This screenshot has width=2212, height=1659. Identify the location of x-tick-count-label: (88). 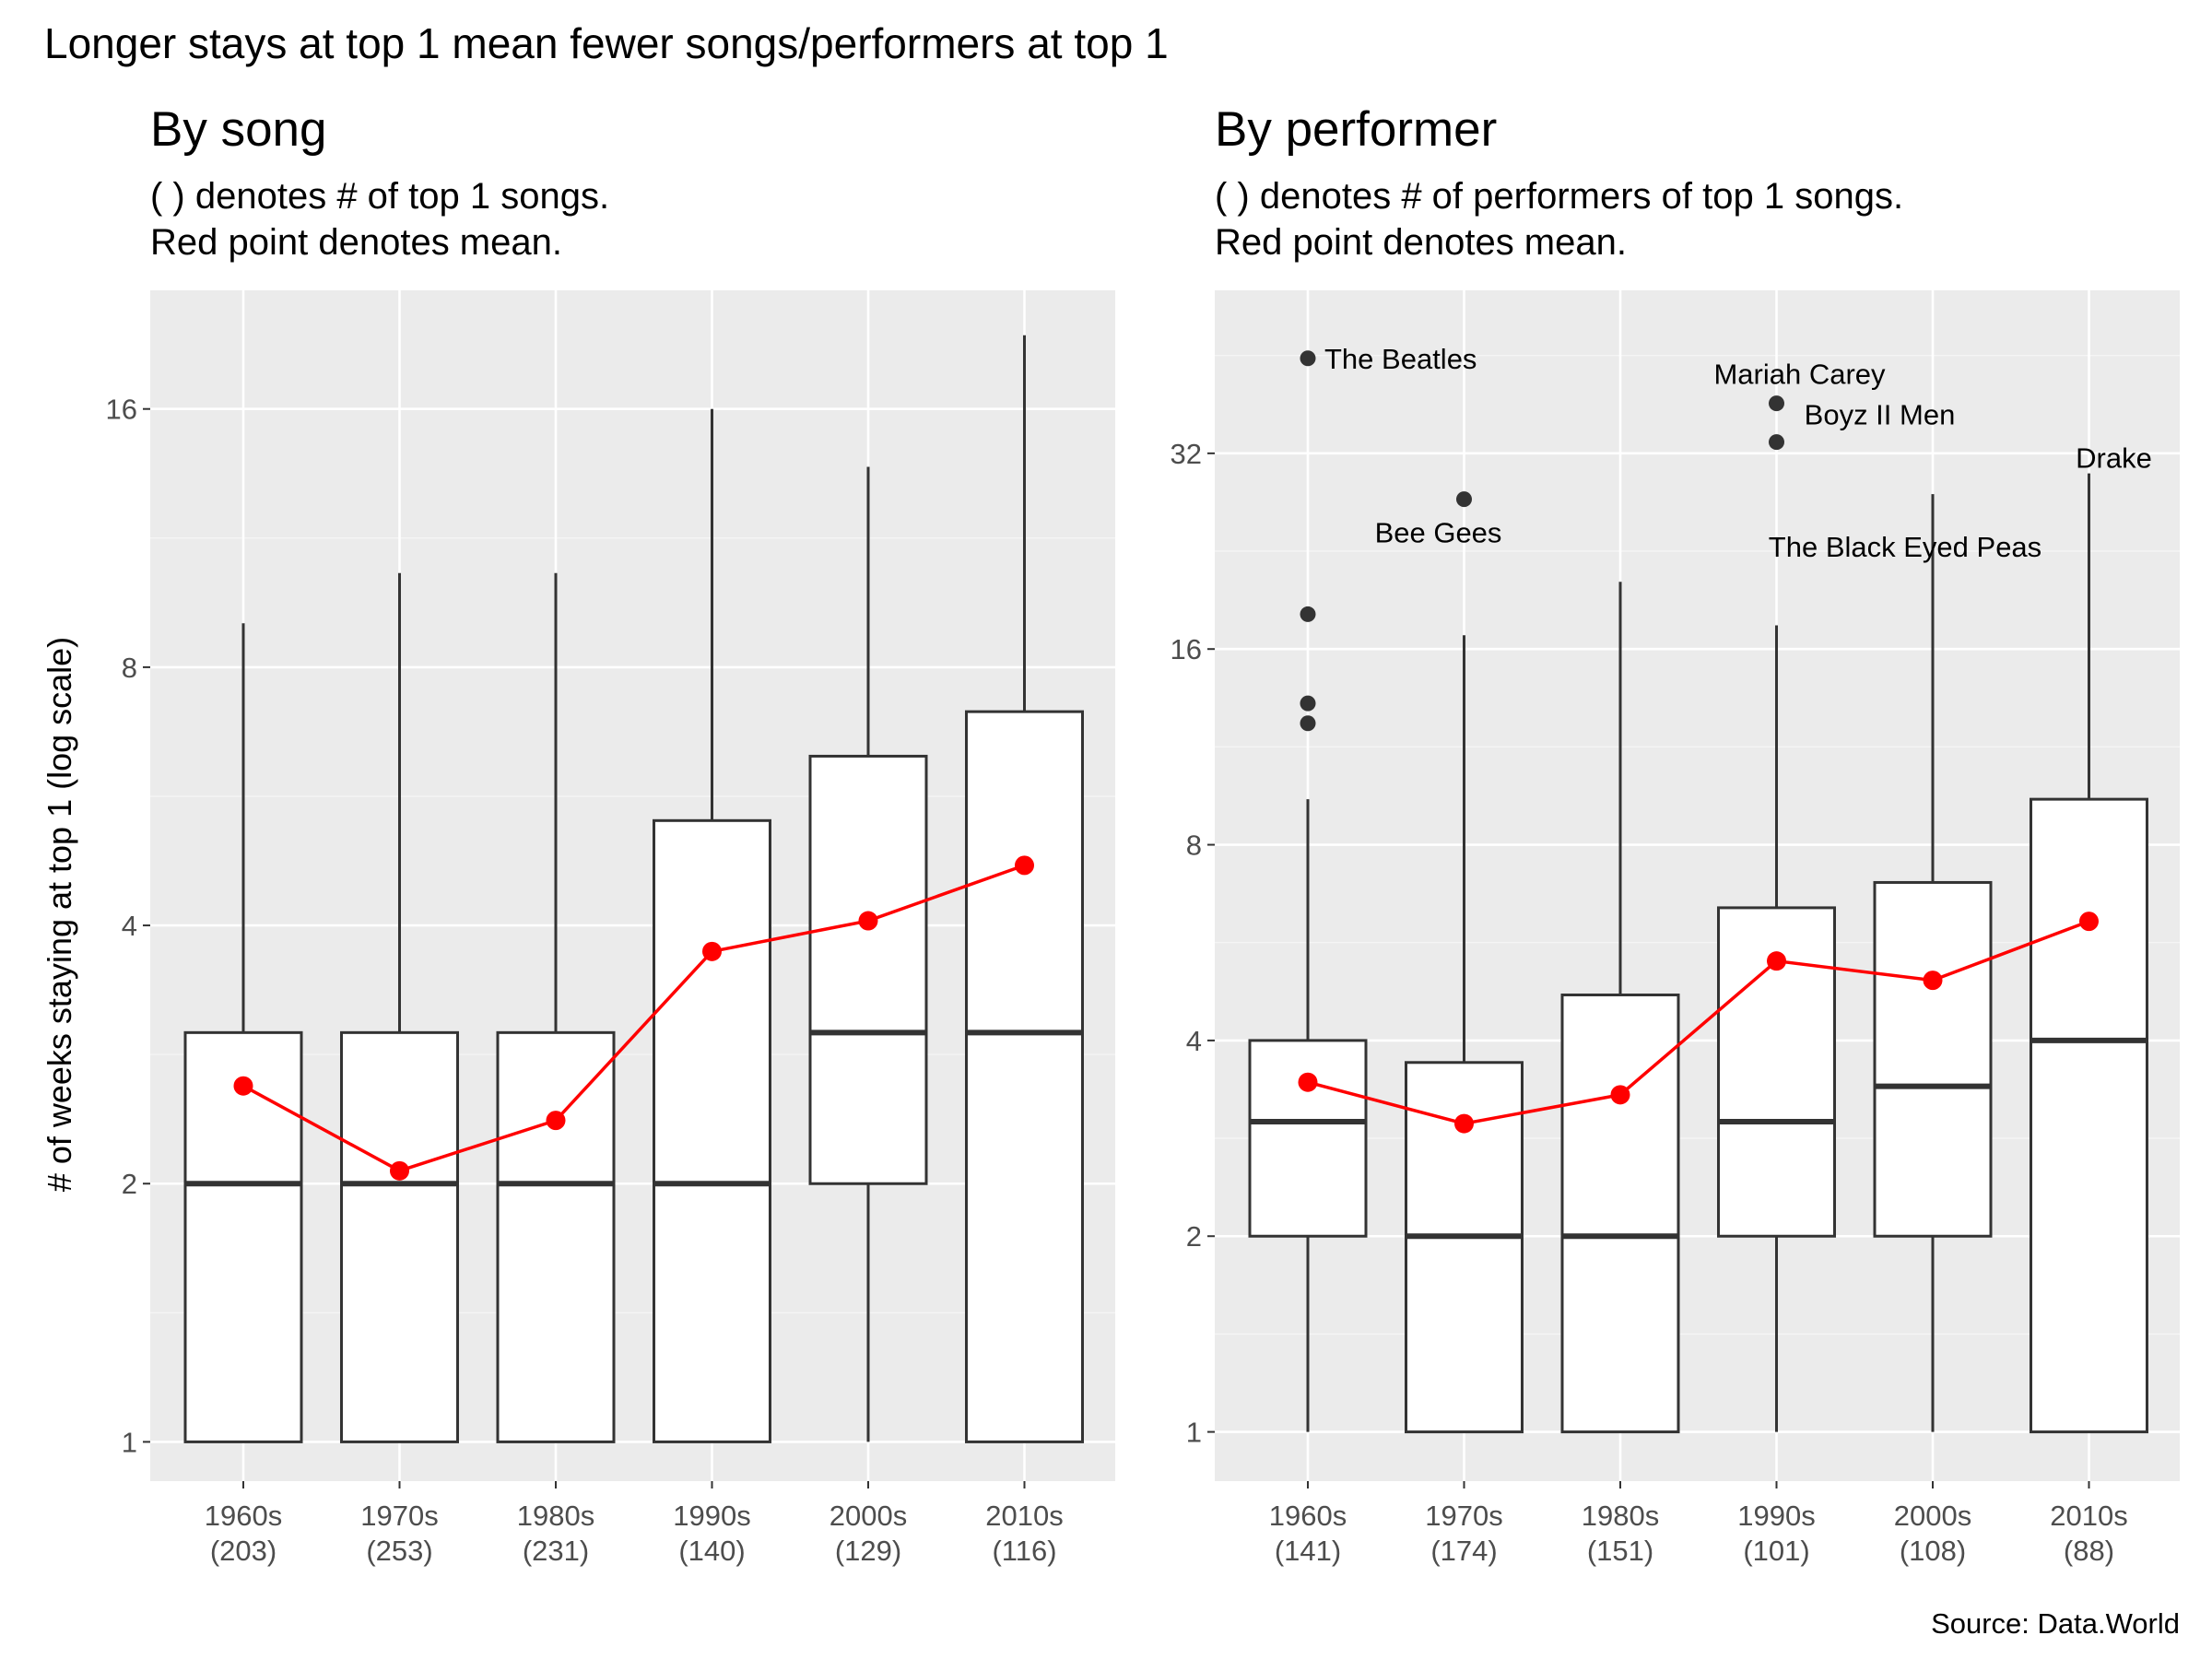
(2089, 1551).